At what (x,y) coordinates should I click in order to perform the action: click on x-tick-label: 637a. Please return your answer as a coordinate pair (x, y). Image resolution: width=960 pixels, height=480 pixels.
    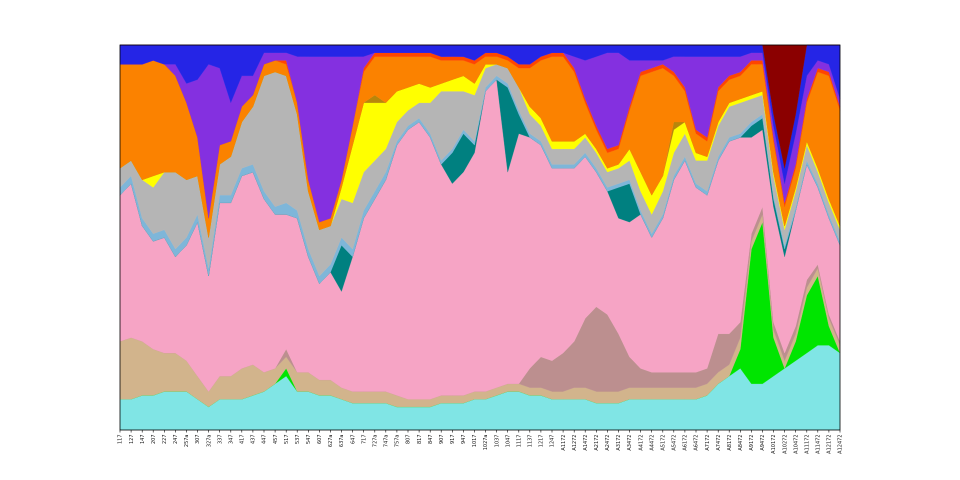
    Looking at the image, I should click on (342, 441).